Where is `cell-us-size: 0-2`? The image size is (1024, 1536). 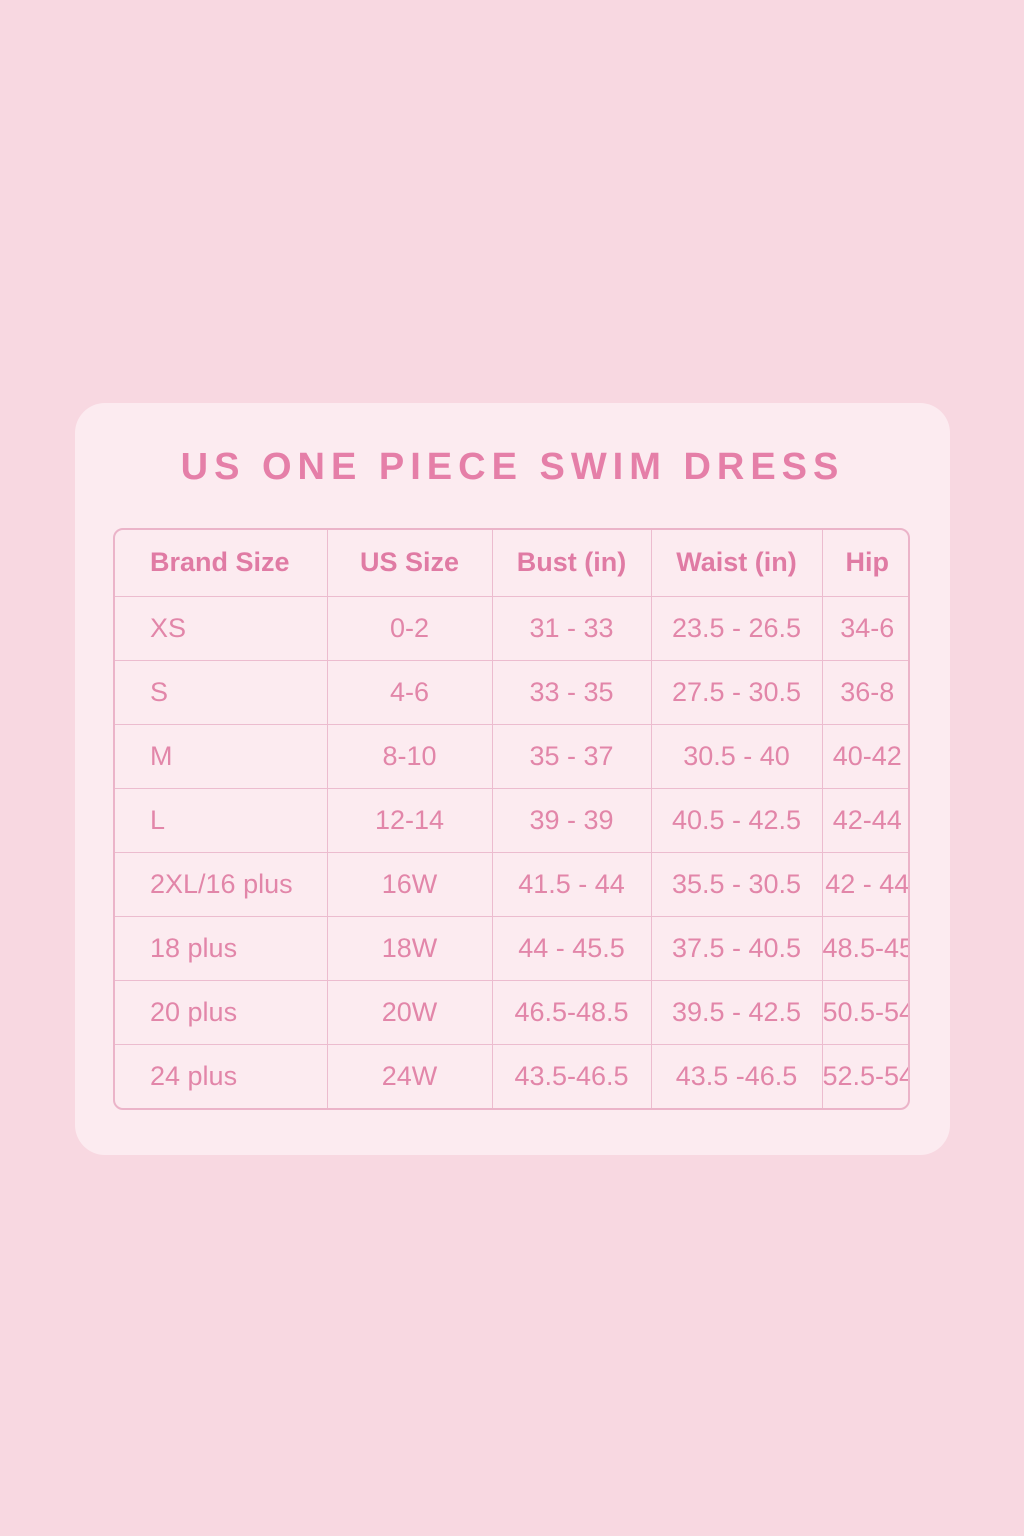
cell-us-size: 0-2 is located at coordinates (410, 628).